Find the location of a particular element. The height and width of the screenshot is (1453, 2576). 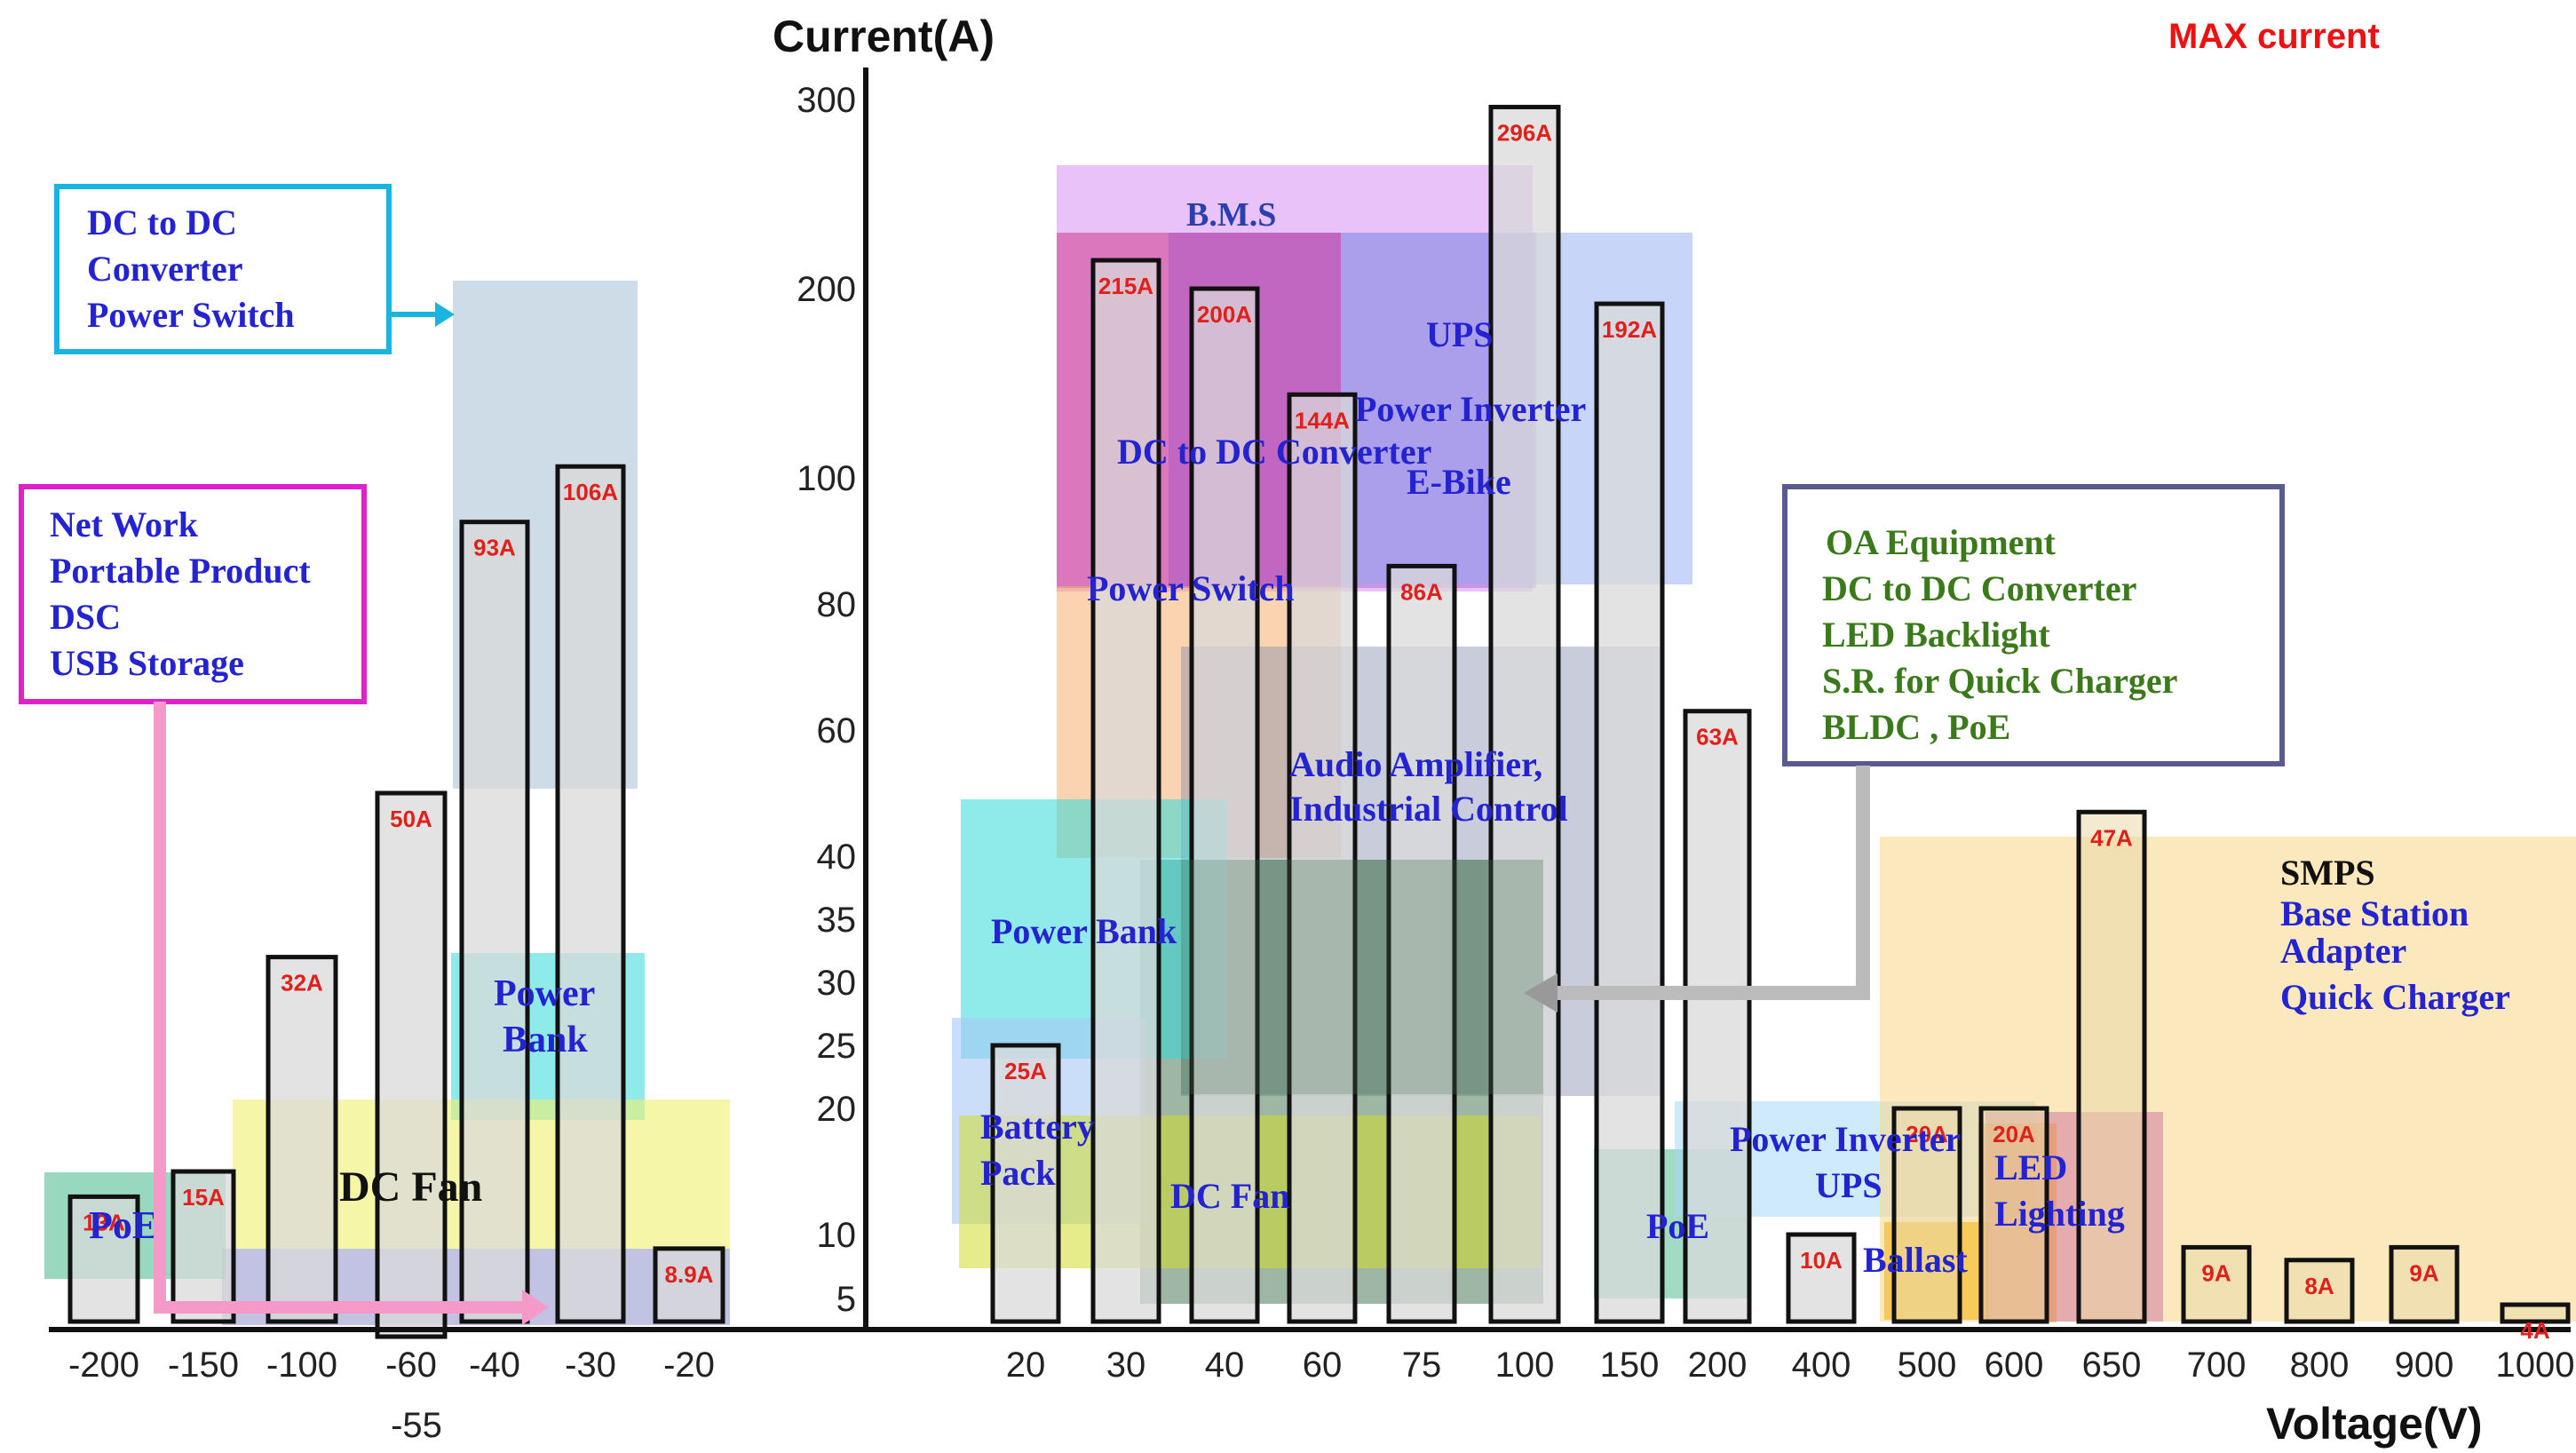

bar-value-label: 20A is located at coordinates (2014, 1134).